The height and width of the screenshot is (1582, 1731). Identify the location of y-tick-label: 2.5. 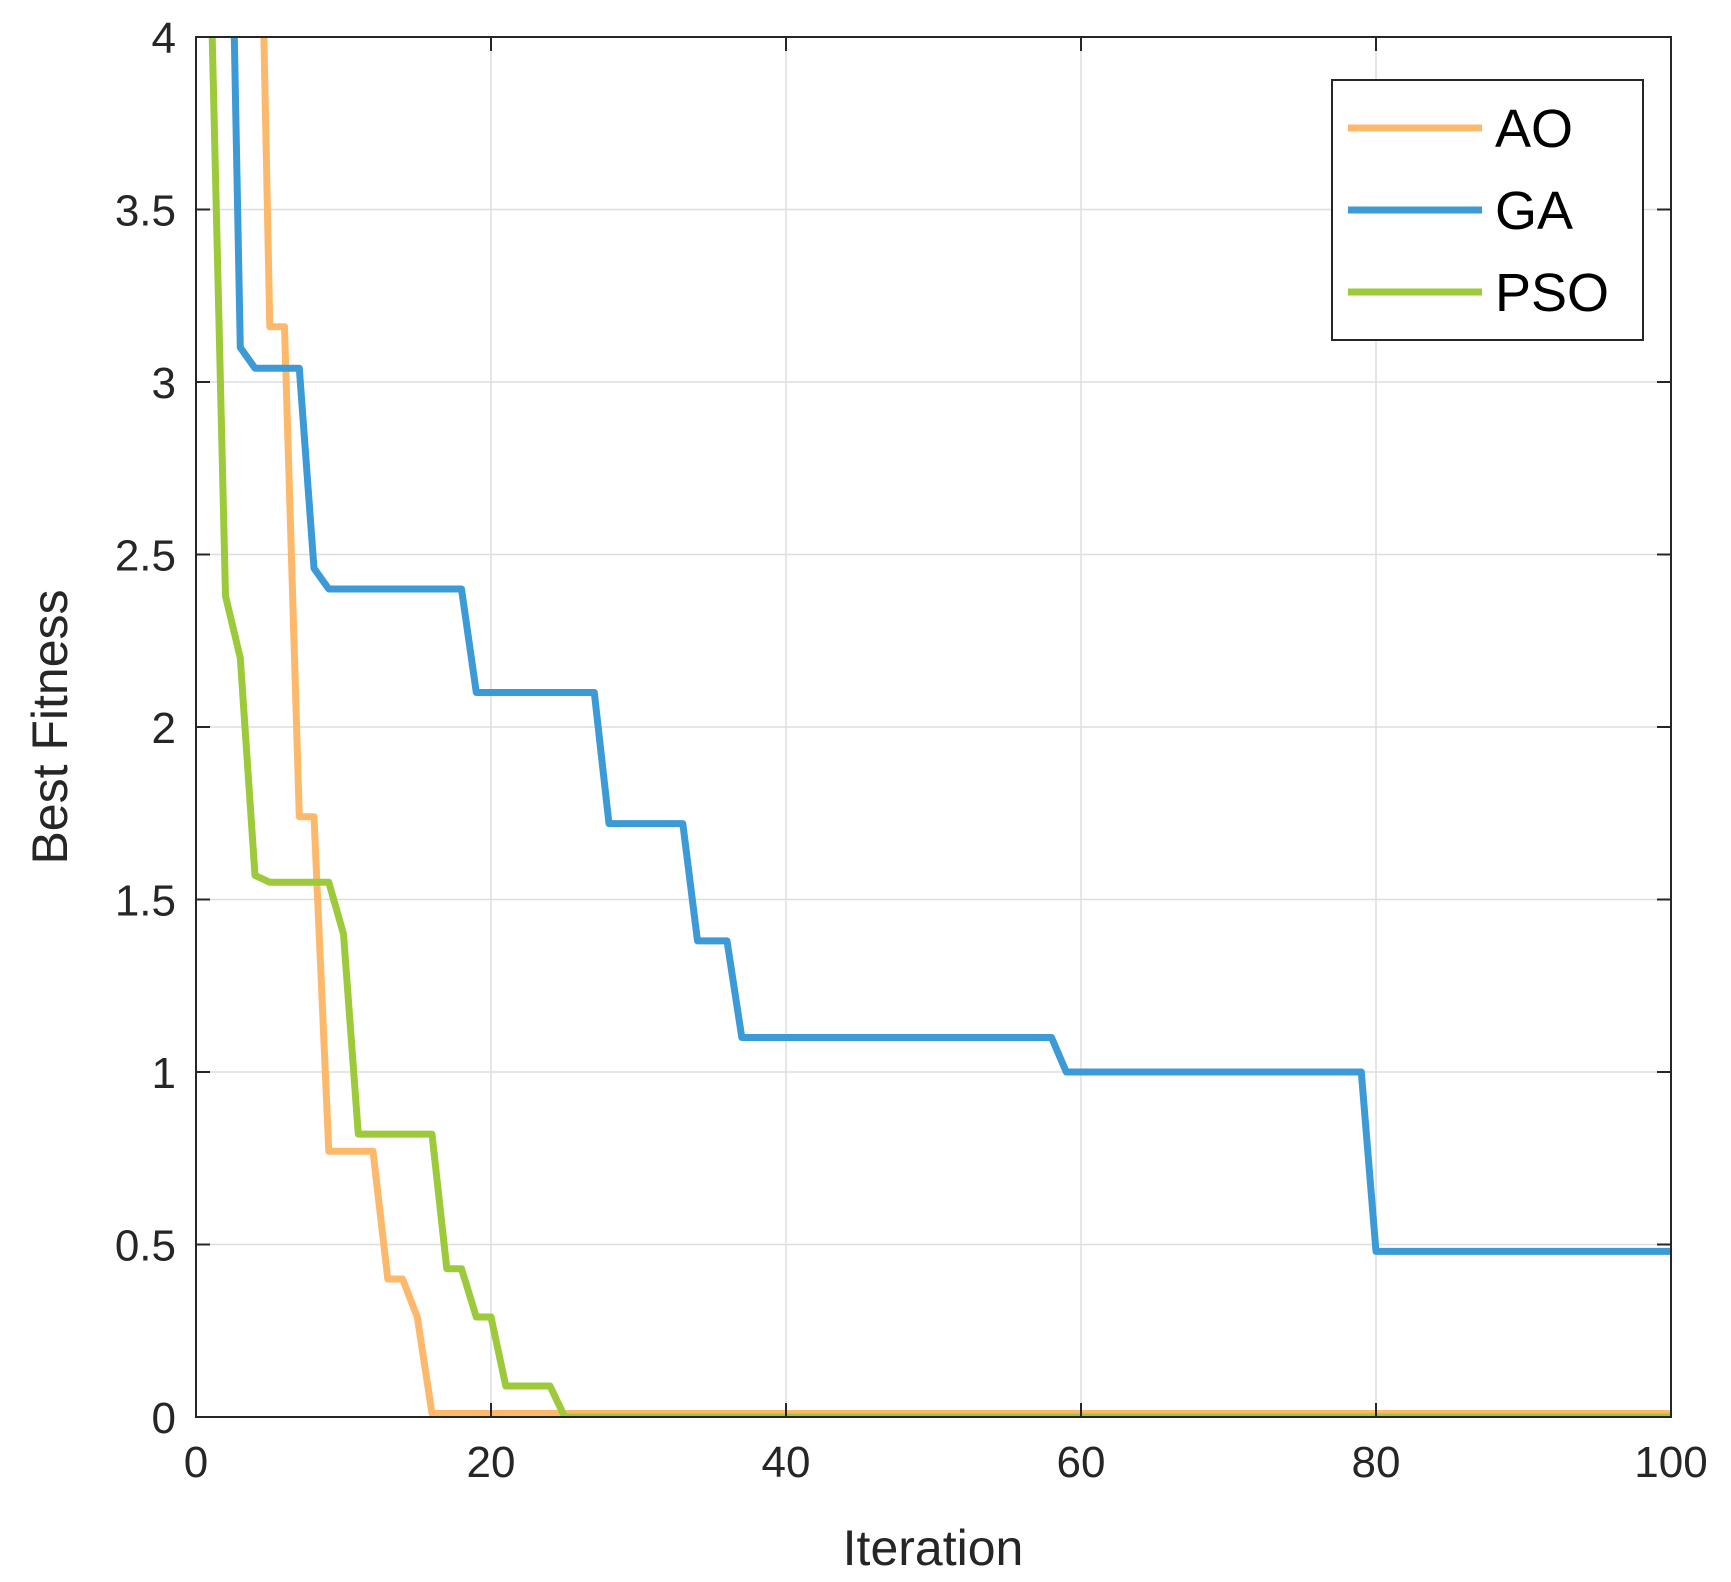
(145, 556).